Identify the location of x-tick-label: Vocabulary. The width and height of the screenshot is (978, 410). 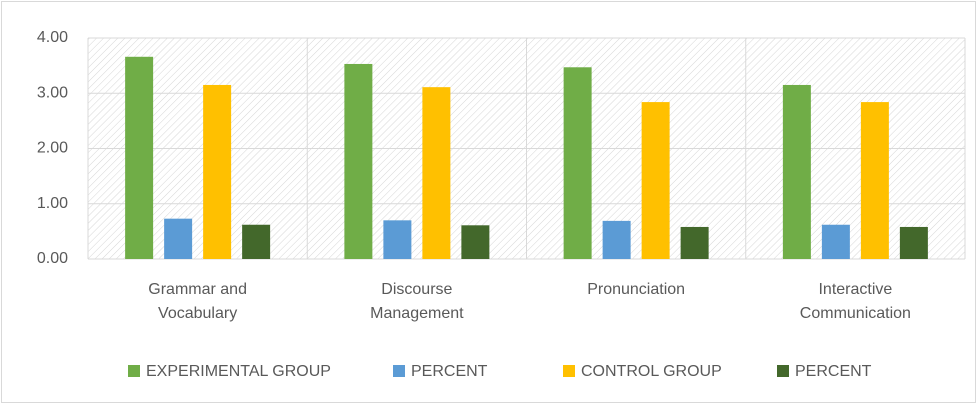
(197, 313).